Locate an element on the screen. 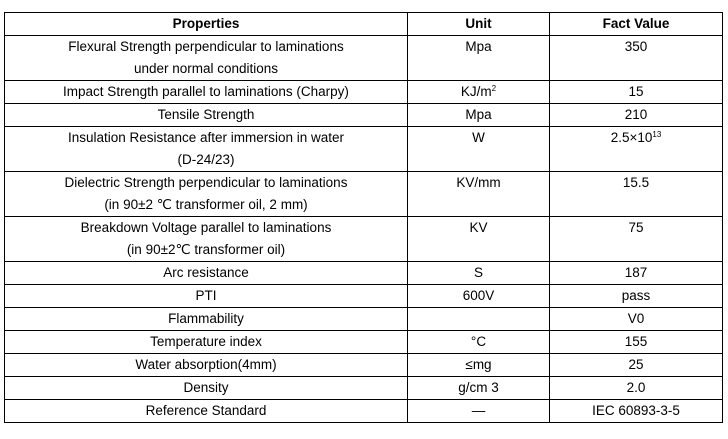 Image resolution: width=728 pixels, height=439 pixels. table-row: Arc resistance S 187 is located at coordinates (363, 273).